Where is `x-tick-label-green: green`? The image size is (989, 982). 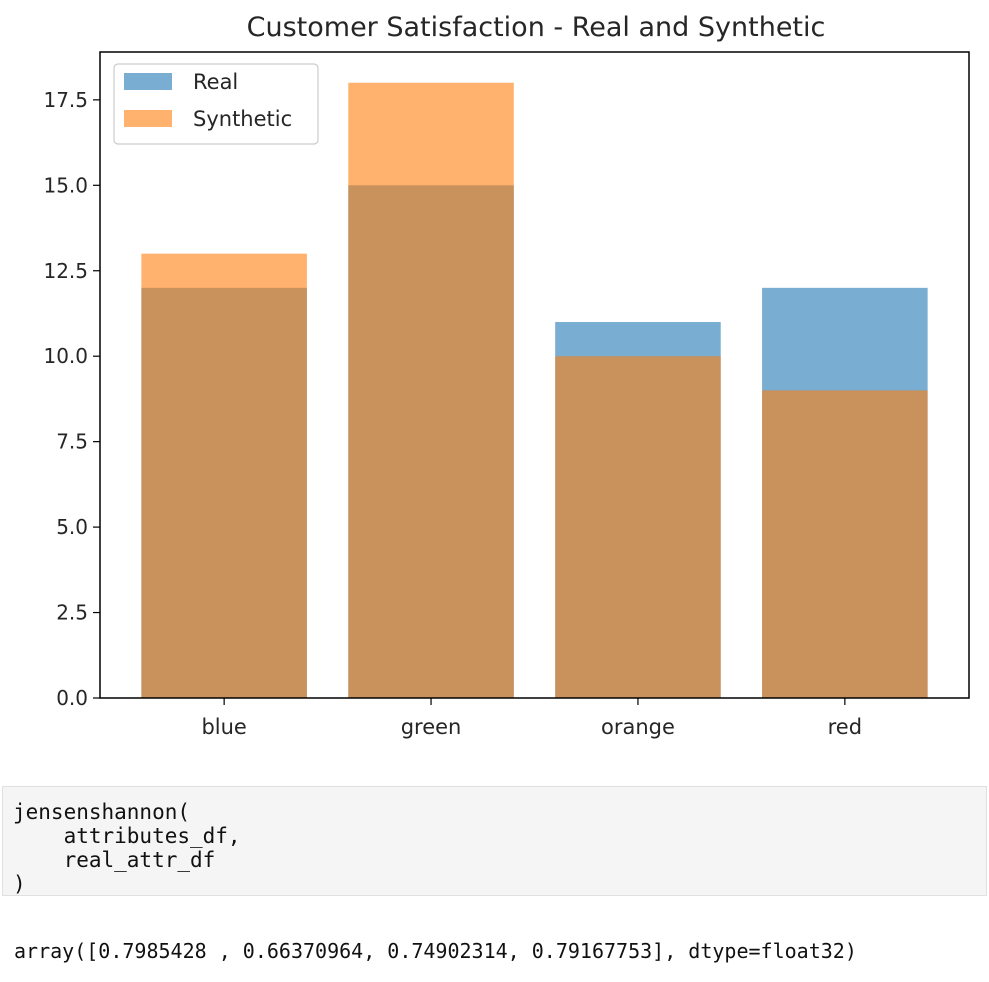 x-tick-label-green: green is located at coordinates (431, 727).